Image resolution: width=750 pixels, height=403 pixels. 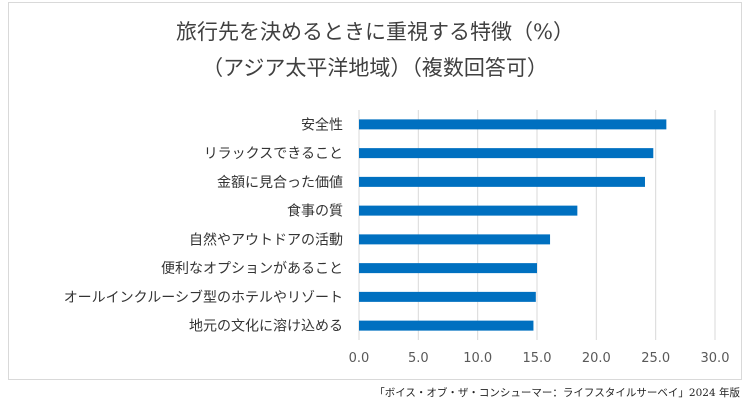 What do you see at coordinates (375, 68) in the screenshot?
I see `chart-subtitle: （アジア太平洋地域）（複数回答可）` at bounding box center [375, 68].